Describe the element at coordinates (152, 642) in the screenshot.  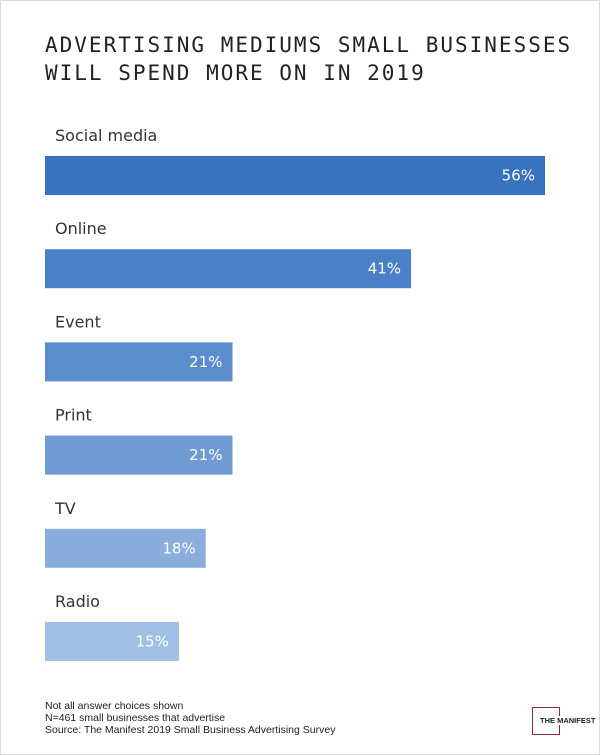
I see `value-label-radio: 15%` at that location.